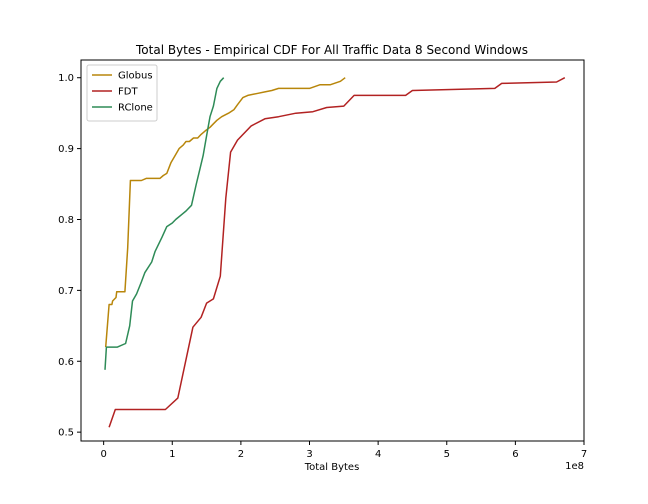 The width and height of the screenshot is (648, 504). What do you see at coordinates (66, 362) in the screenshot?
I see `y-tick-label: 0.6` at bounding box center [66, 362].